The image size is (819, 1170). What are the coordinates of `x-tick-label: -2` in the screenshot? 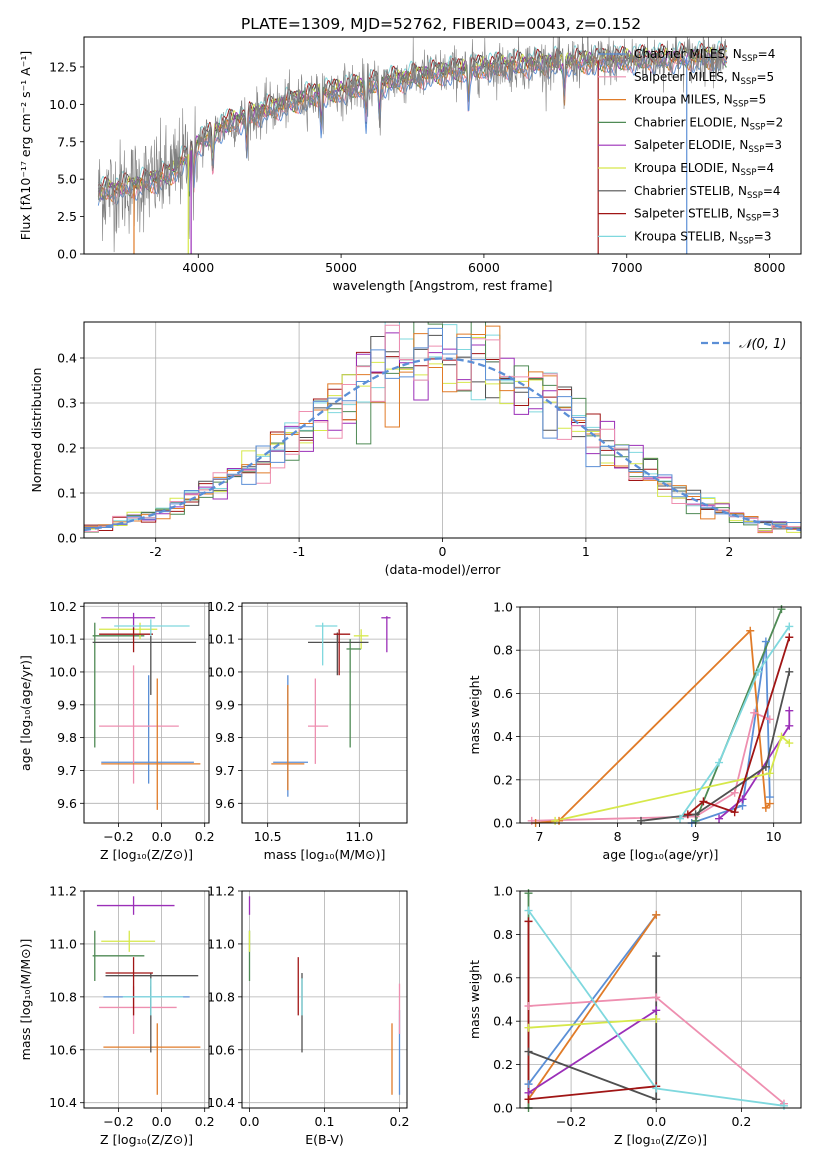 It's located at (155, 551).